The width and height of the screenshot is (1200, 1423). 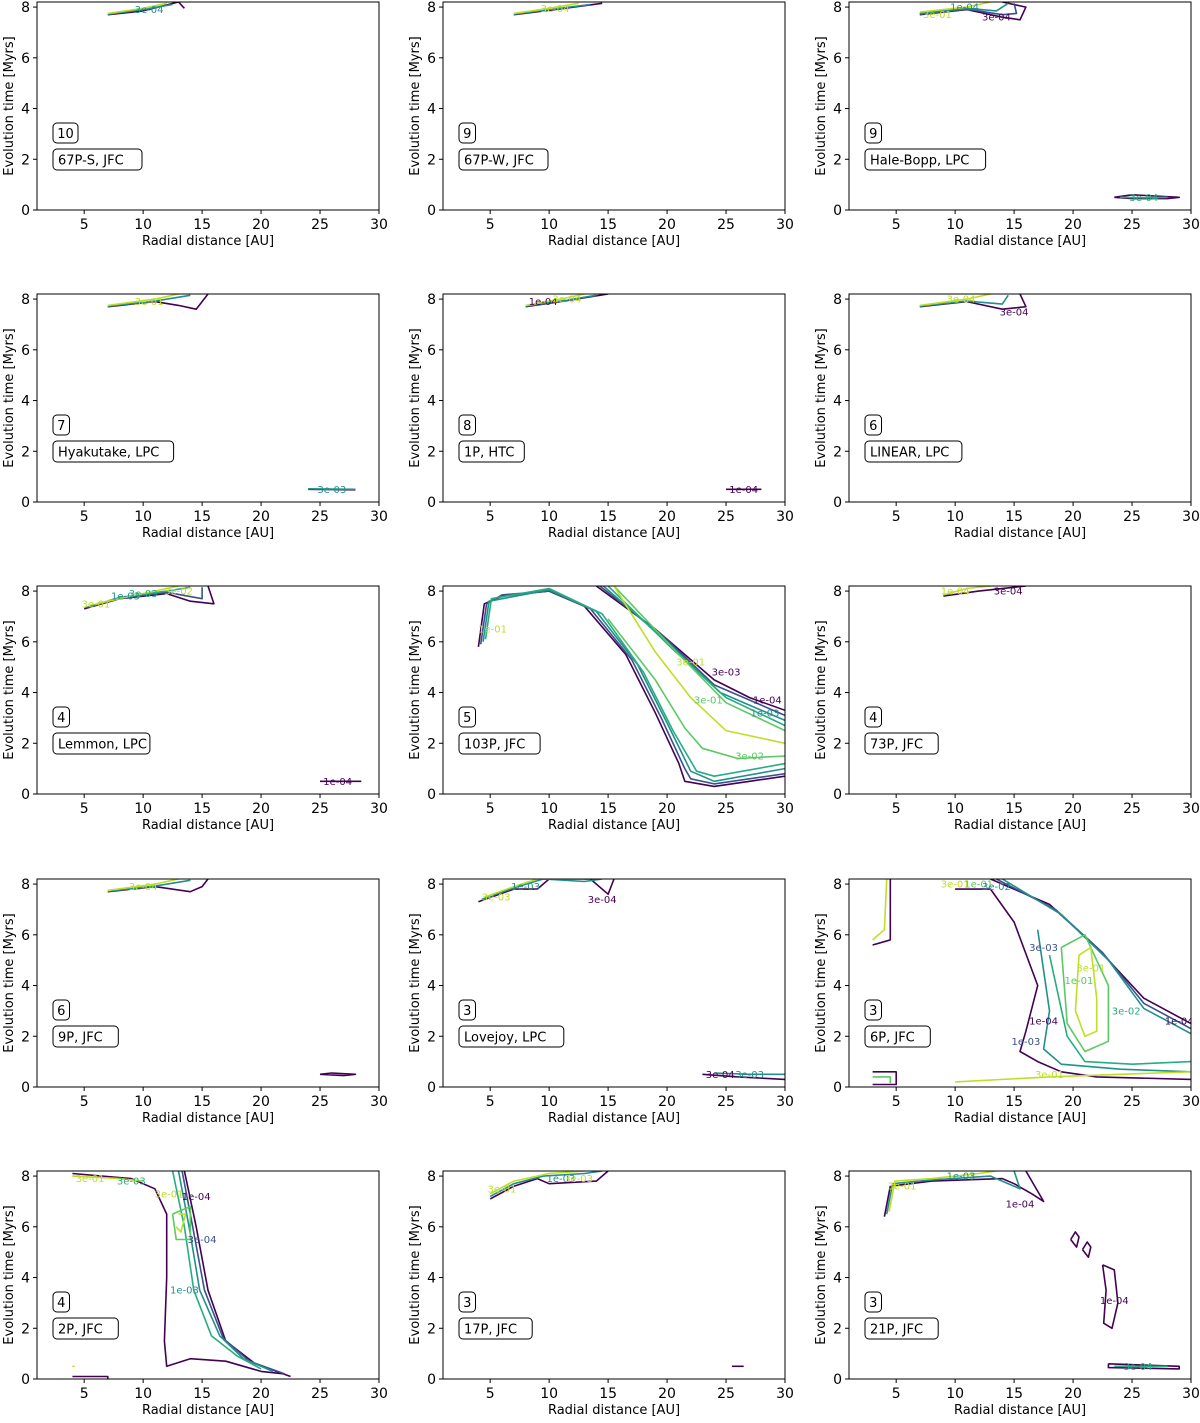 I want to click on count-badge-text: 9, so click(x=467, y=134).